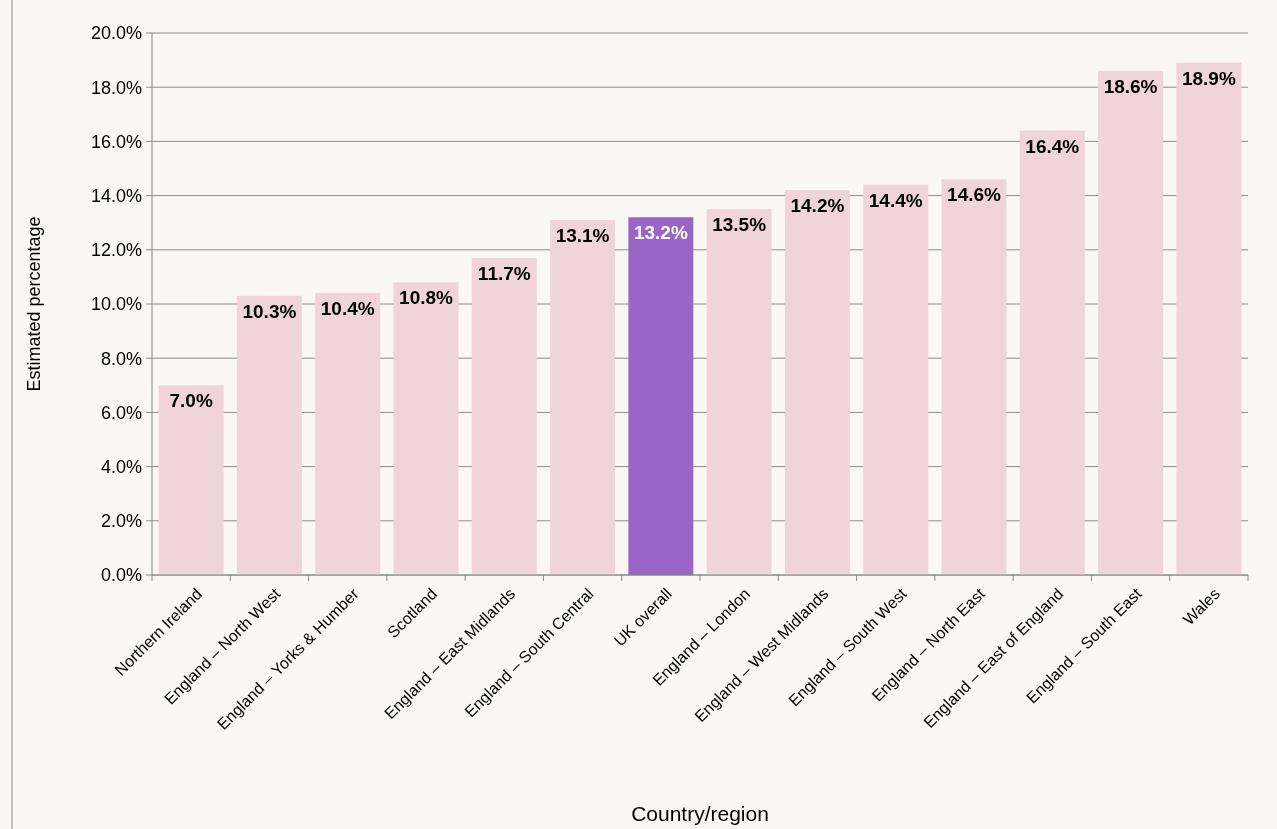 The width and height of the screenshot is (1277, 829). Describe the element at coordinates (116, 141) in the screenshot. I see `y-tick-label: 16.0%` at that location.